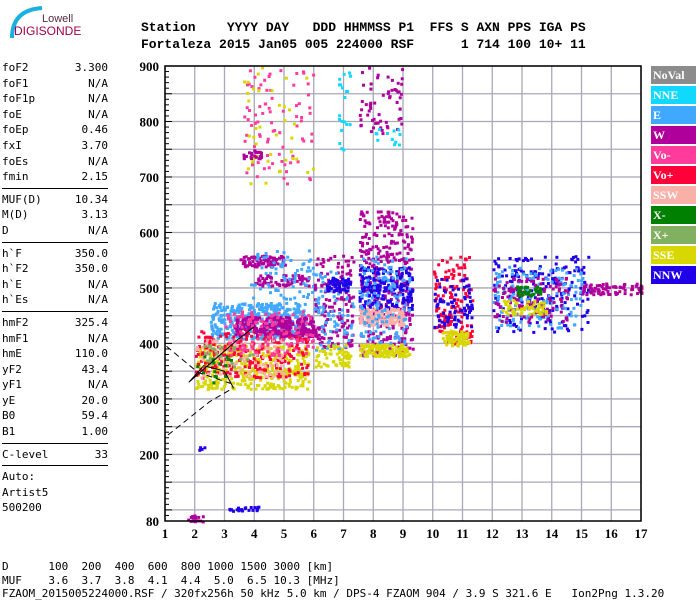 The height and width of the screenshot is (600, 700). What do you see at coordinates (9, 432) in the screenshot?
I see `param-label: B1` at bounding box center [9, 432].